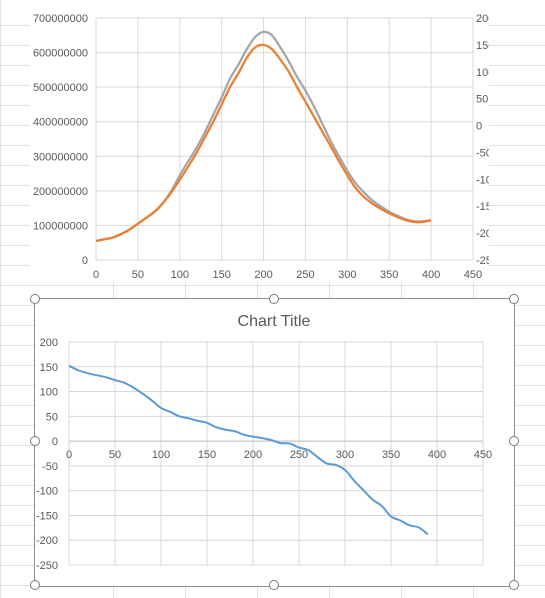  What do you see at coordinates (305, 275) in the screenshot?
I see `chart1-x-tick-label: 250` at bounding box center [305, 275].